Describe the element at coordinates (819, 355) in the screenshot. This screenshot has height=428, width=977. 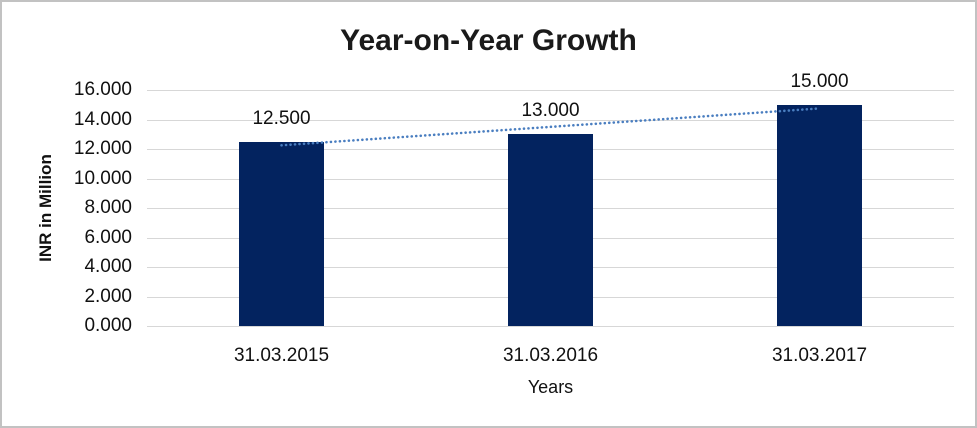
I see `x-tick-label: 31.03.2017` at that location.